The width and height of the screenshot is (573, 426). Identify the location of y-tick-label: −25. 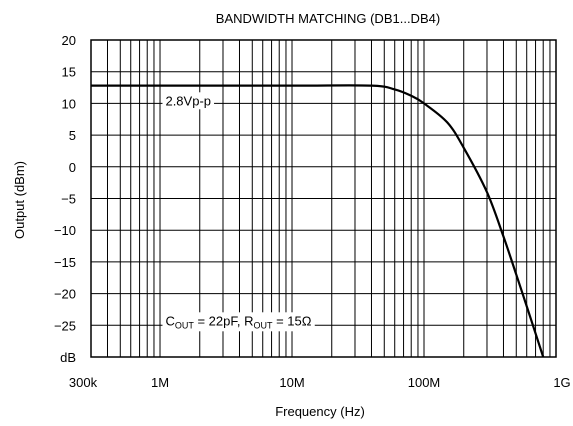
(65, 325).